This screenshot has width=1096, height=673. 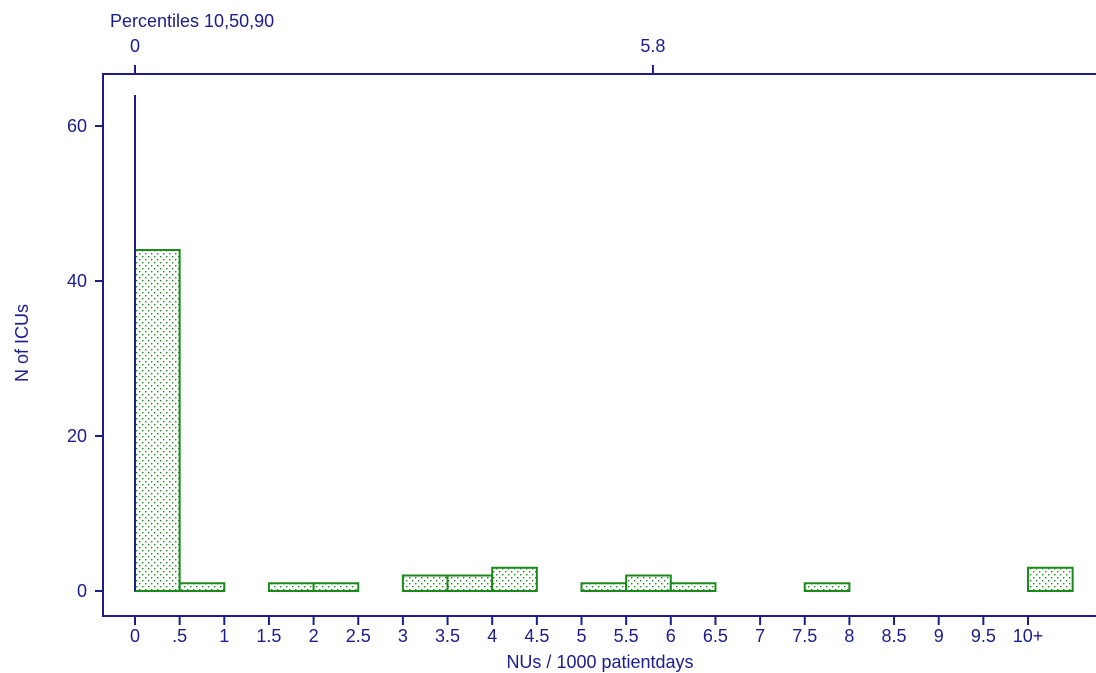 What do you see at coordinates (314, 636) in the screenshot?
I see `x-tick-label: 2` at bounding box center [314, 636].